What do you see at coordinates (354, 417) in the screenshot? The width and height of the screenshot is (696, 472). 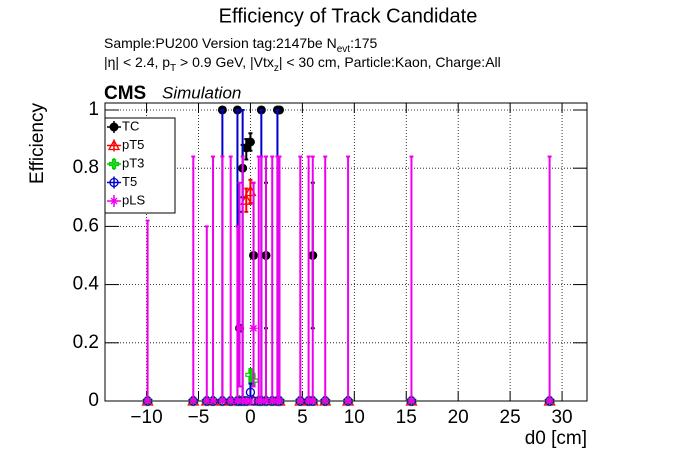 I see `x-tick-label: 10` at bounding box center [354, 417].